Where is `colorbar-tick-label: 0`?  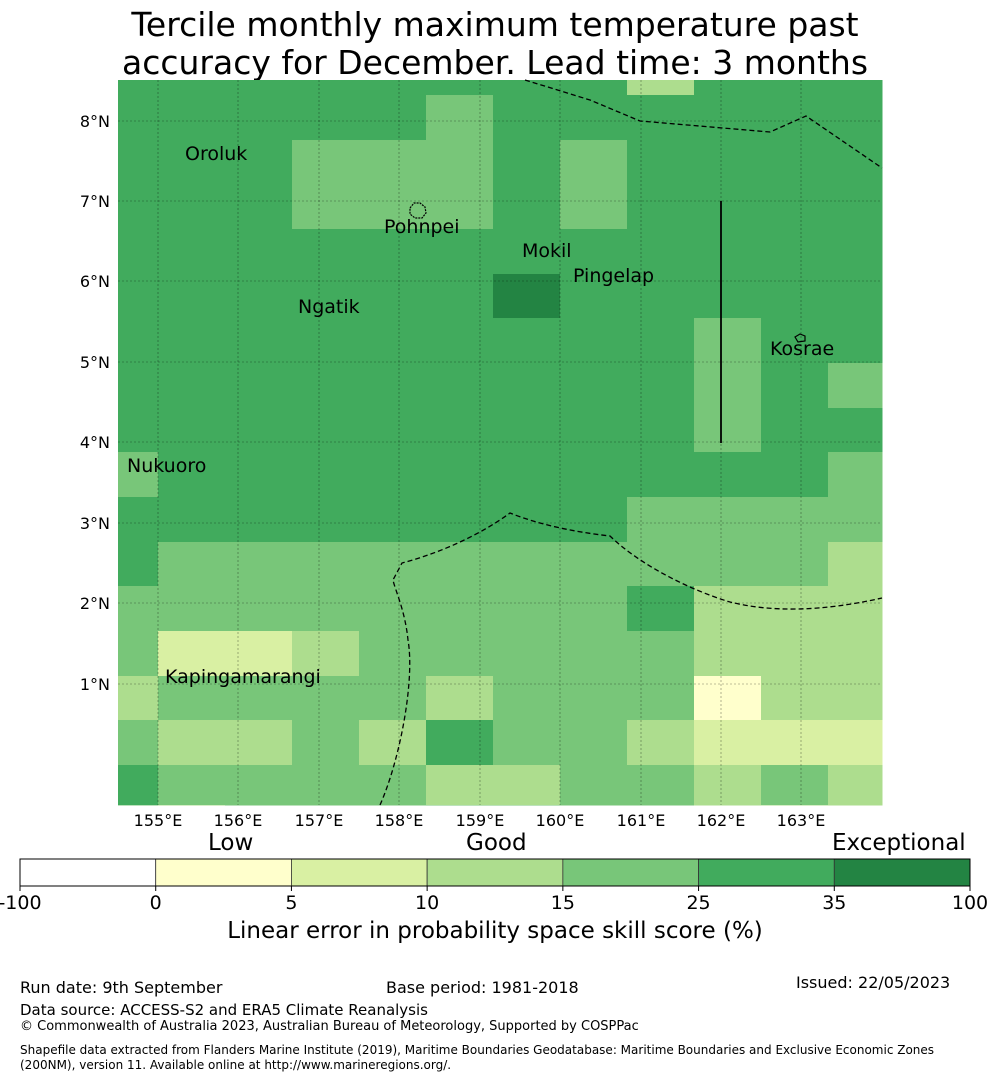 colorbar-tick-label: 0 is located at coordinates (156, 903).